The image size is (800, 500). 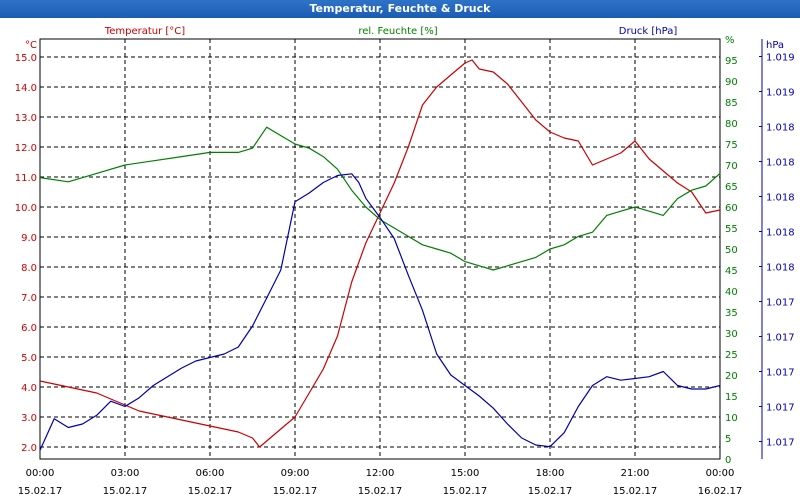 What do you see at coordinates (728, 460) in the screenshot?
I see `humidity-tick-label: 0` at bounding box center [728, 460].